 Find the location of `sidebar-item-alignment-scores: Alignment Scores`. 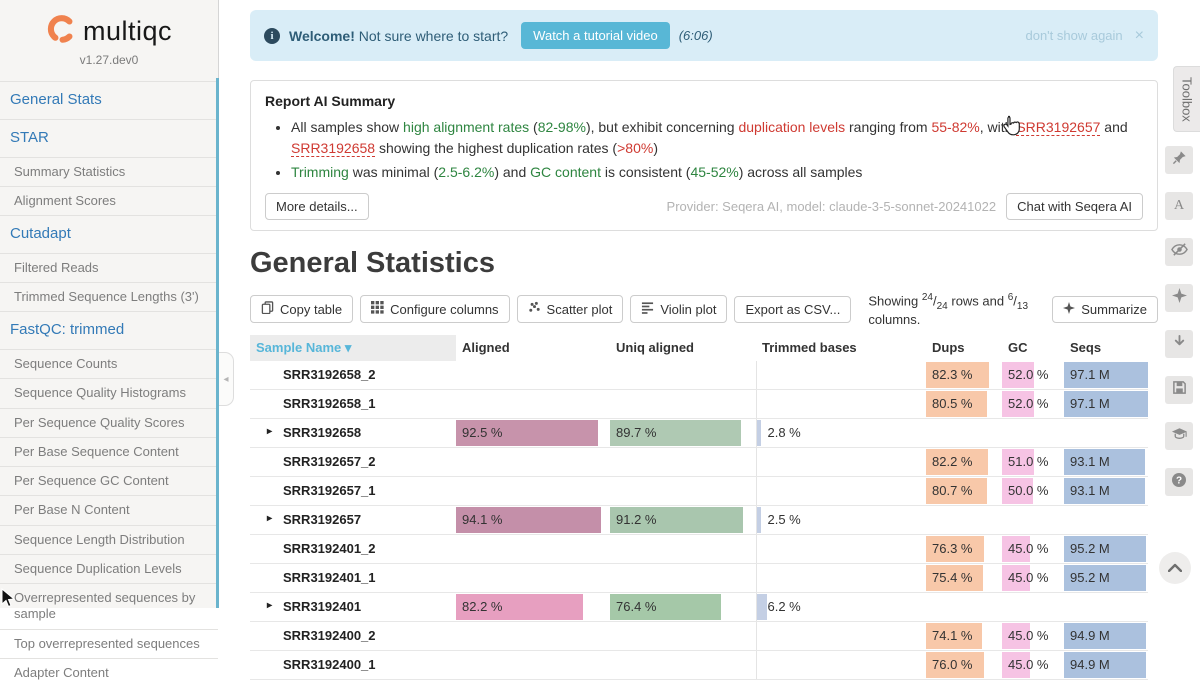

sidebar-item-alignment-scores: Alignment Scores is located at coordinates (109, 200).